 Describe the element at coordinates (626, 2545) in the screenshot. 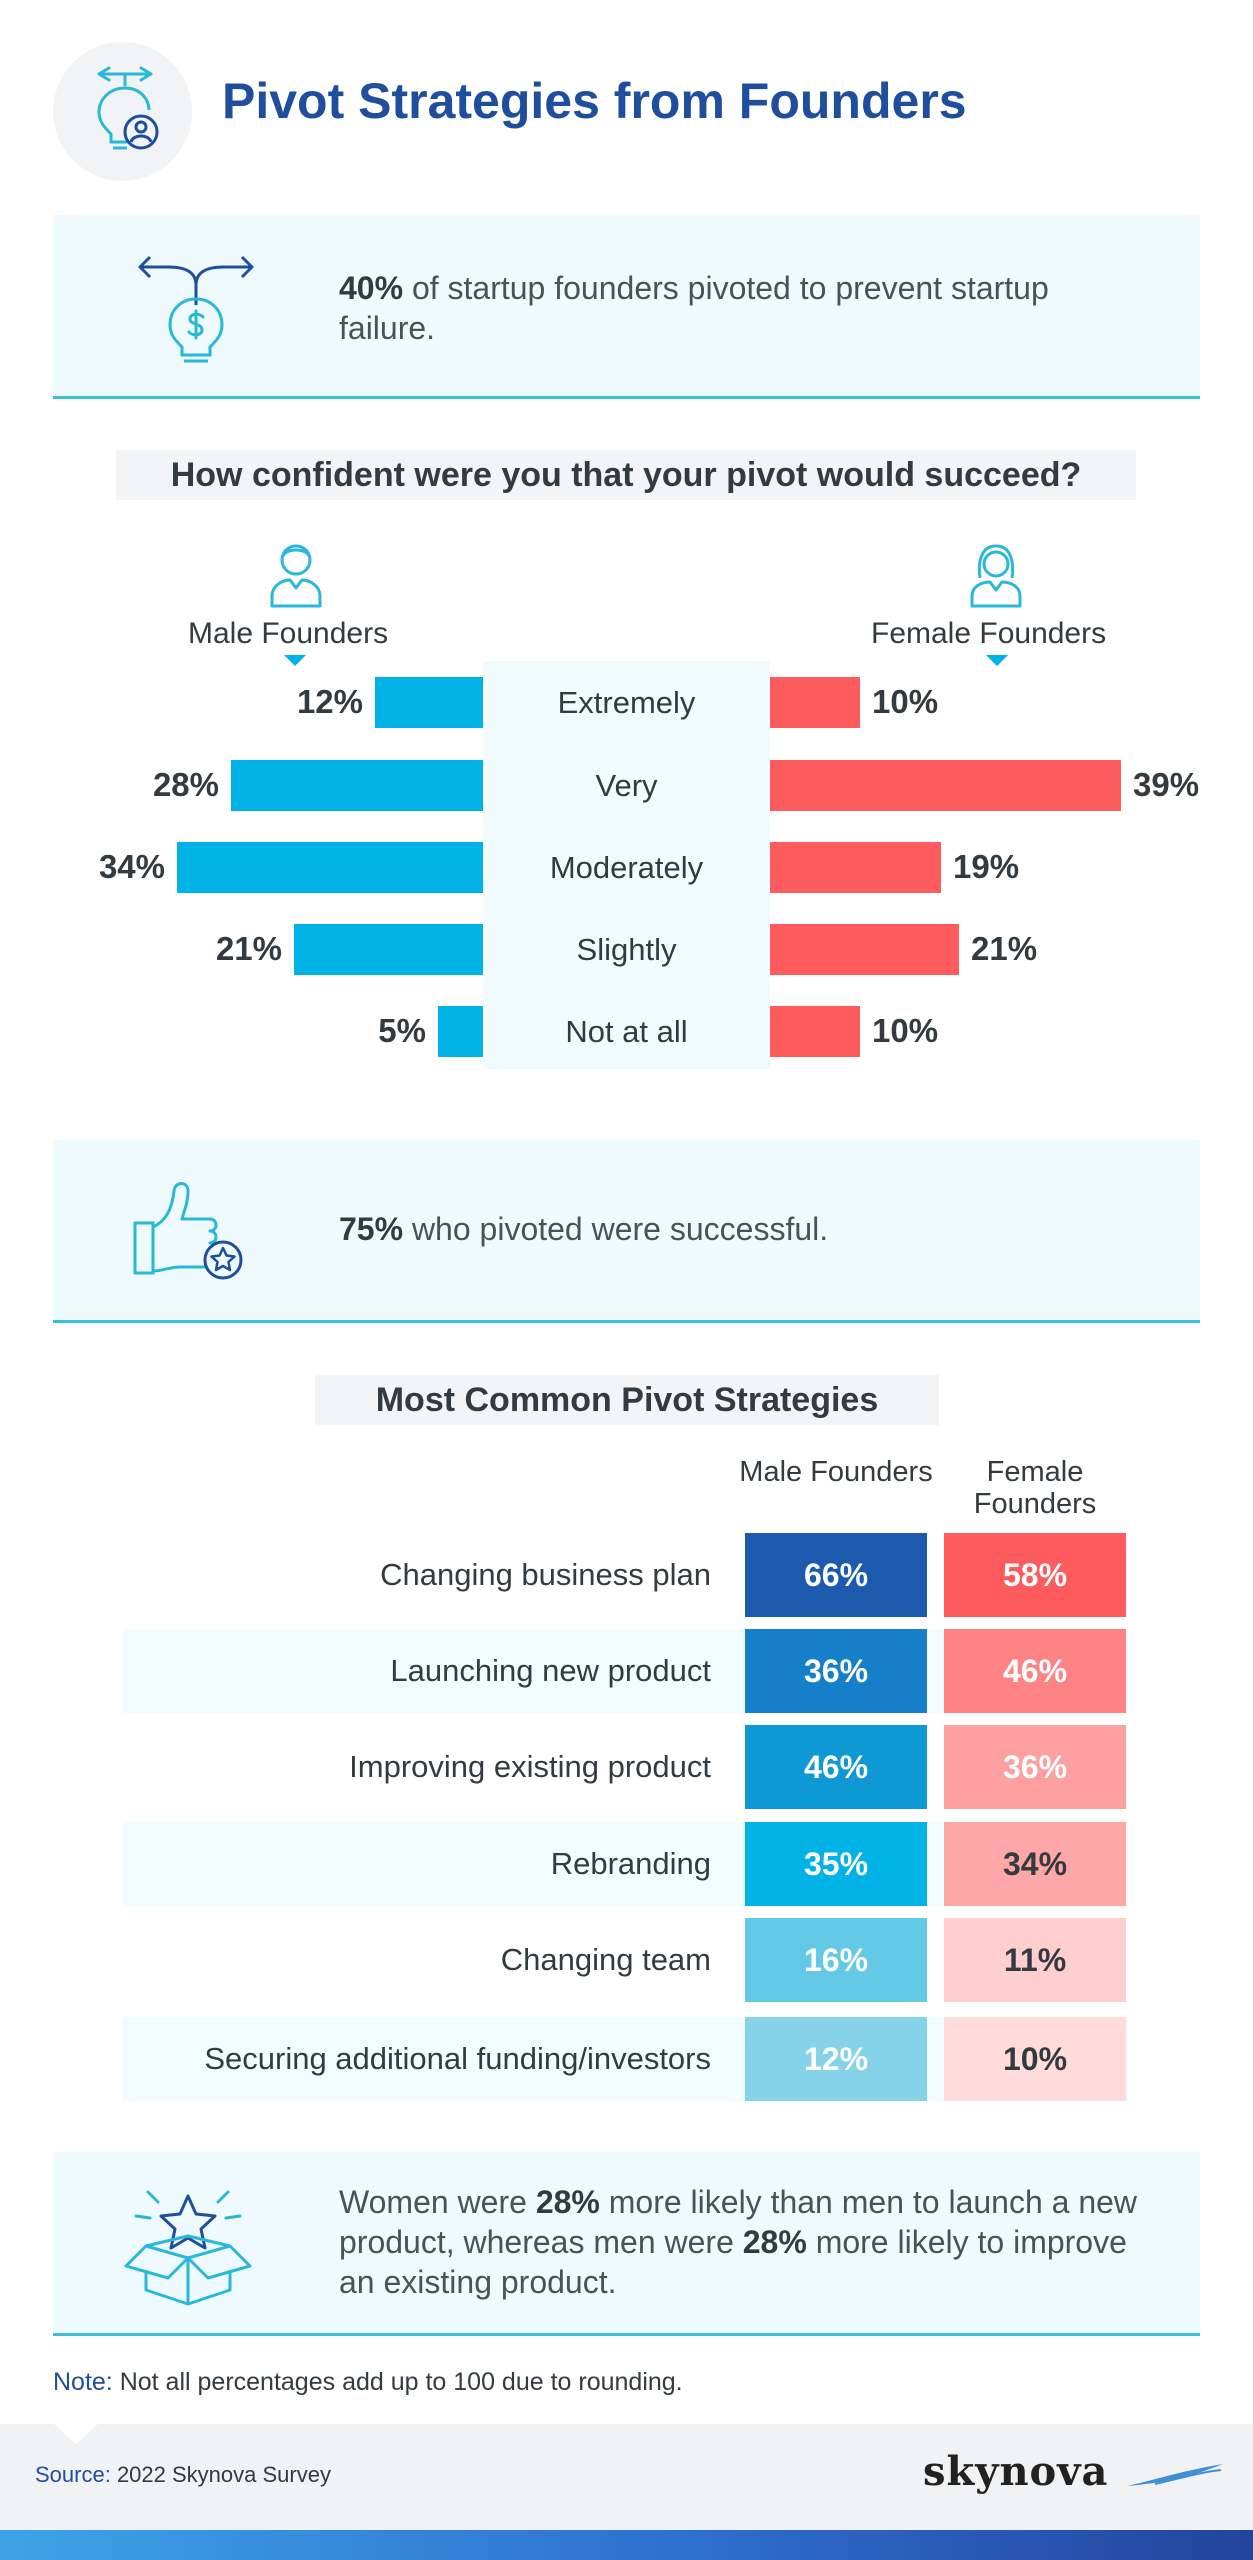

I see `bottom-gradient-band` at that location.